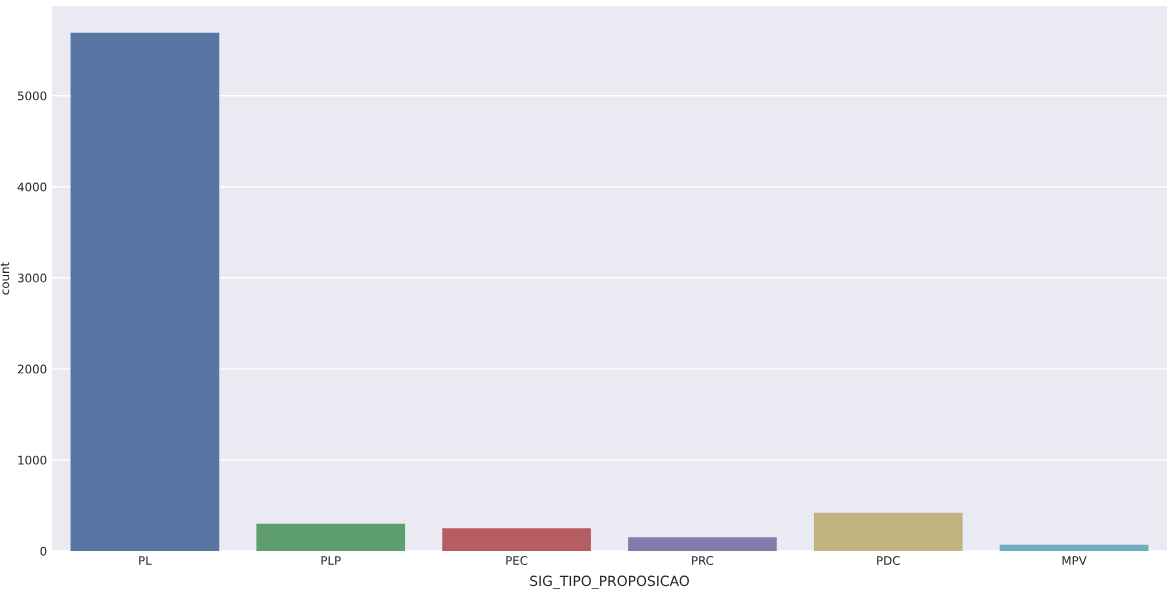 The image size is (1173, 589). I want to click on x-tick-label: PLP, so click(331, 560).